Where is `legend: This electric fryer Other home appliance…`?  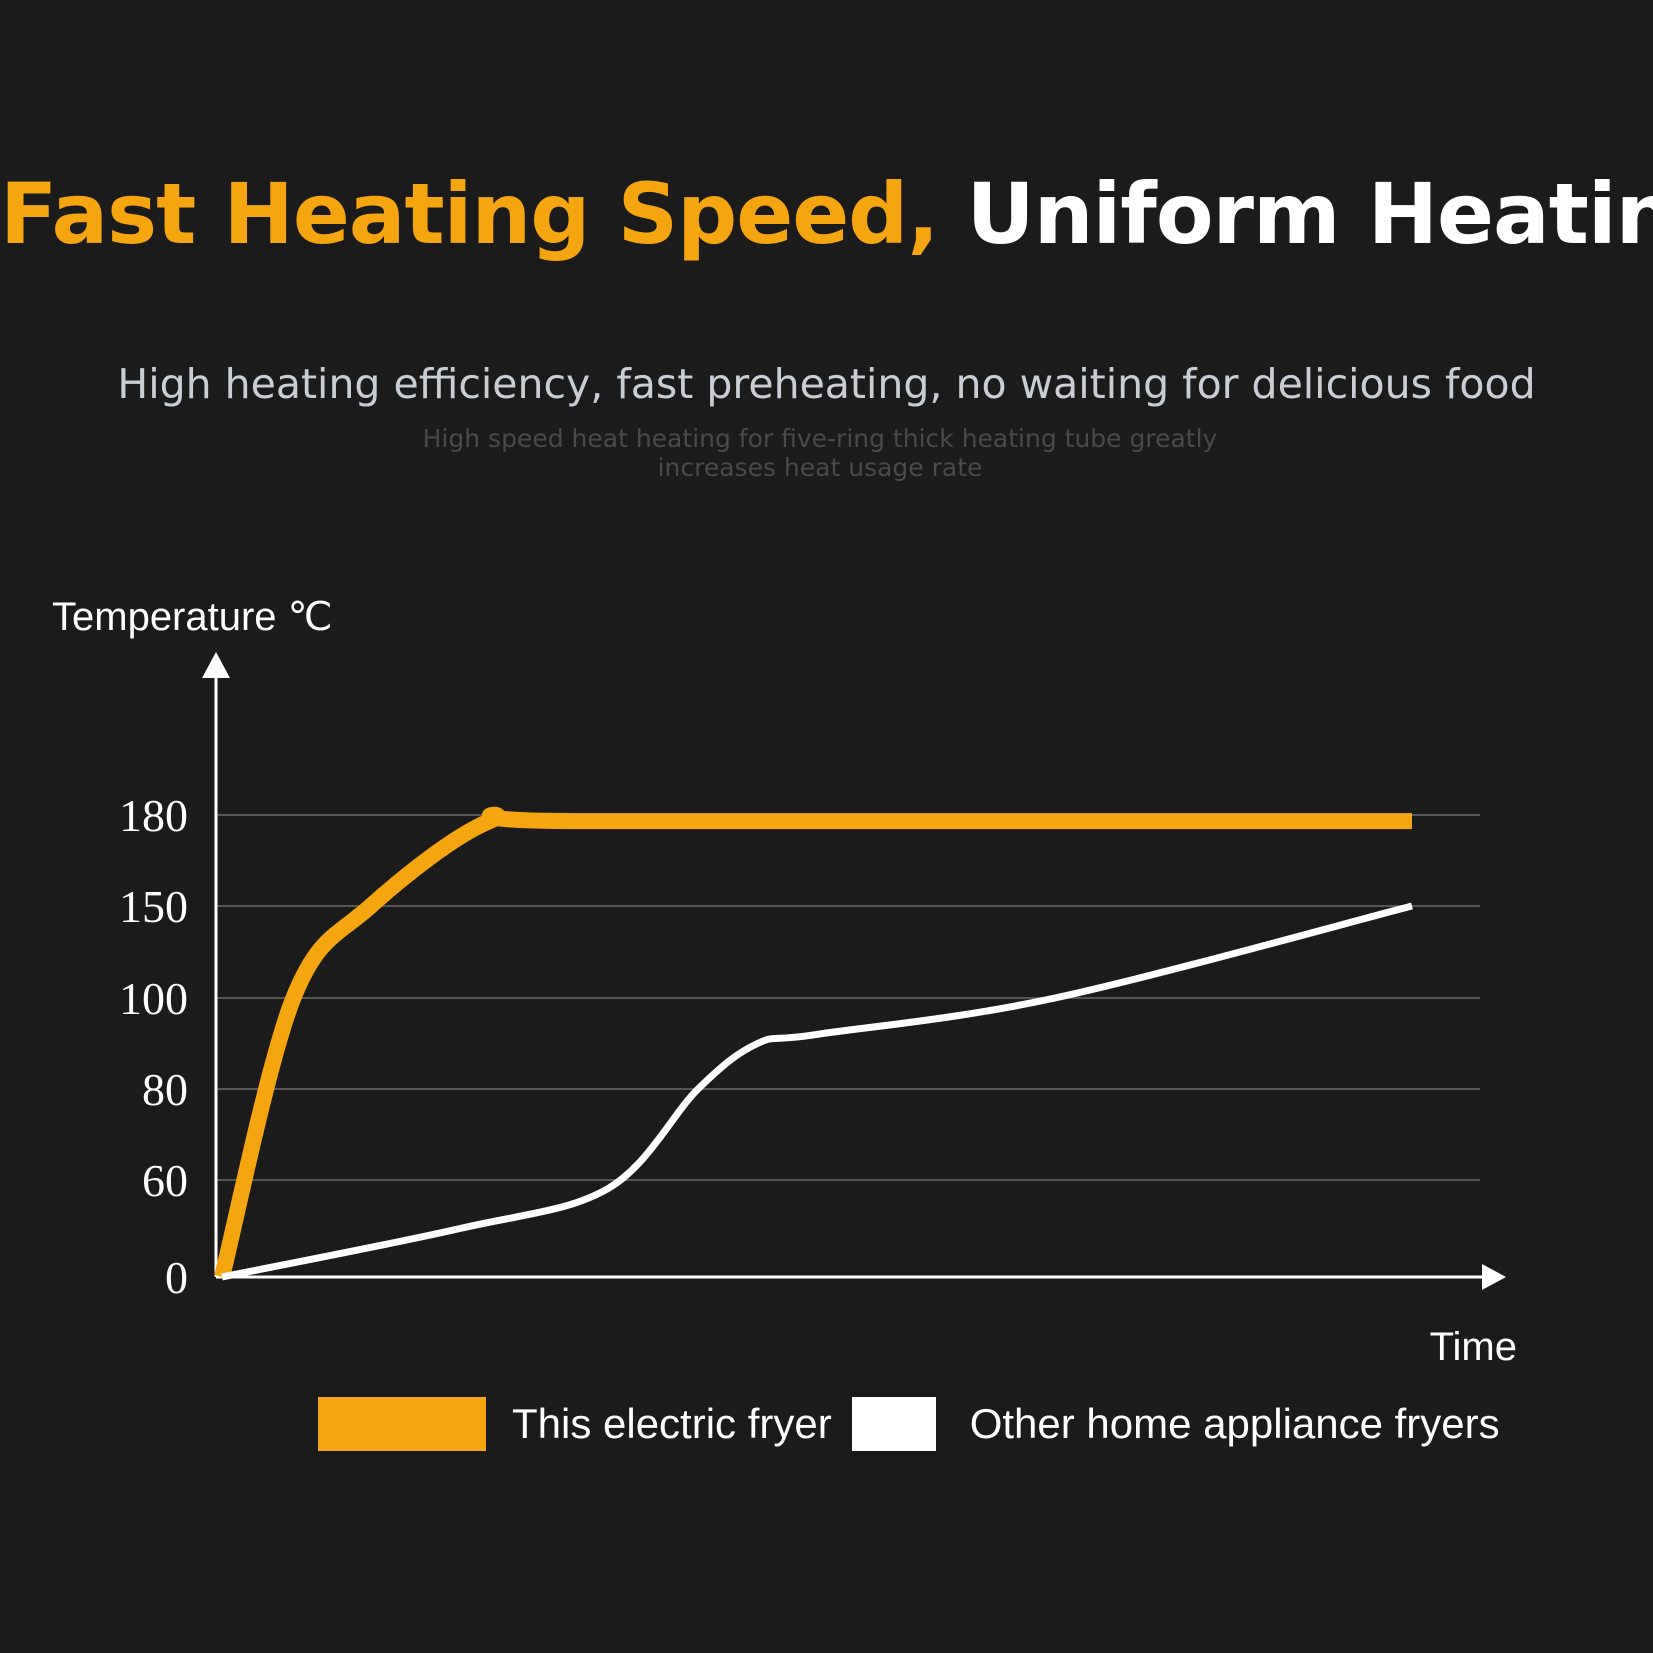 legend: This electric fryer Other home appliance… is located at coordinates (909, 1424).